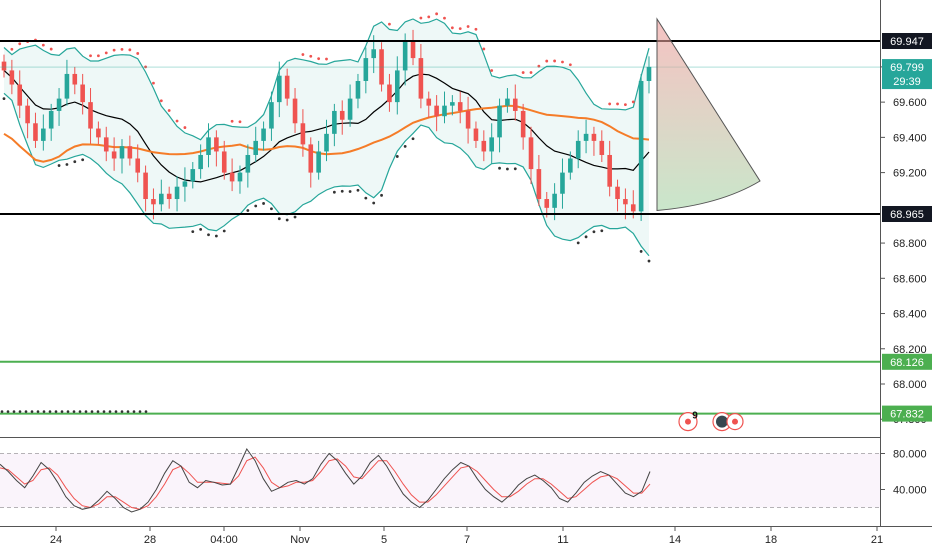 Image resolution: width=932 pixels, height=550 pixels. I want to click on time-axis: 24 28 04:00 Nov 5 7 11 14 18 21, so click(466, 536).